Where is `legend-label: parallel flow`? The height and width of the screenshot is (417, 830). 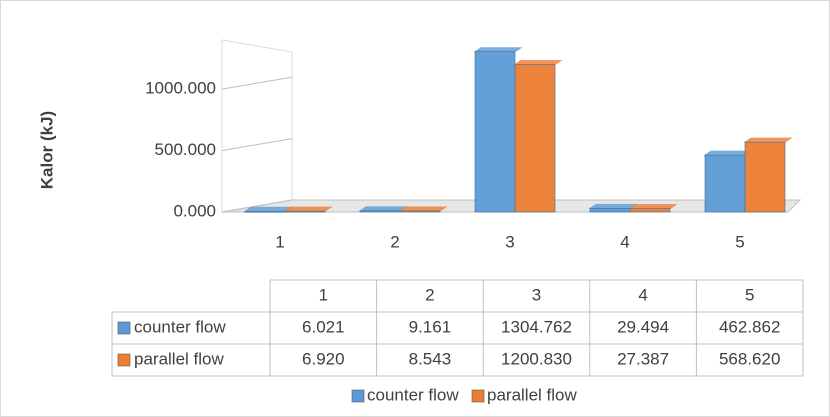
legend-label: parallel flow is located at coordinates (532, 394).